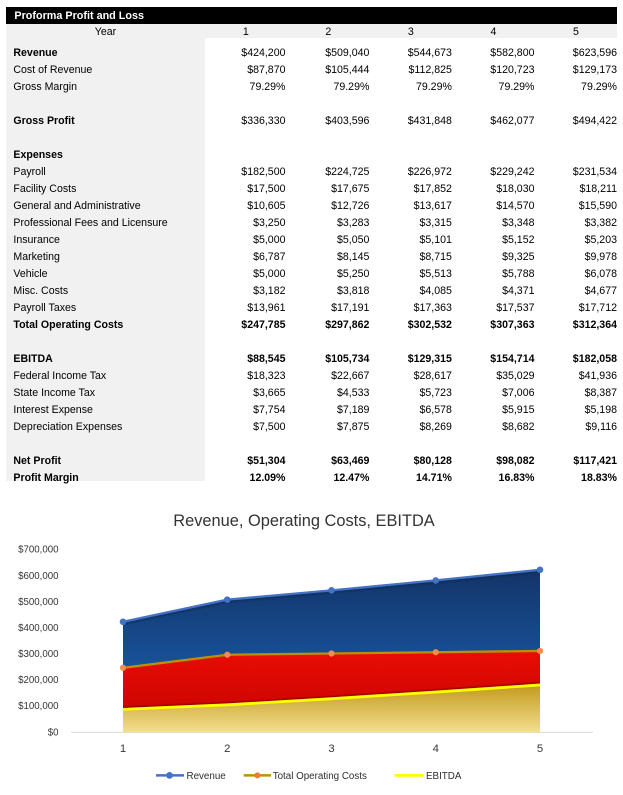 Image resolution: width=623 pixels, height=795 pixels. What do you see at coordinates (38, 576) in the screenshot?
I see `svg-text: $600,000` at bounding box center [38, 576].